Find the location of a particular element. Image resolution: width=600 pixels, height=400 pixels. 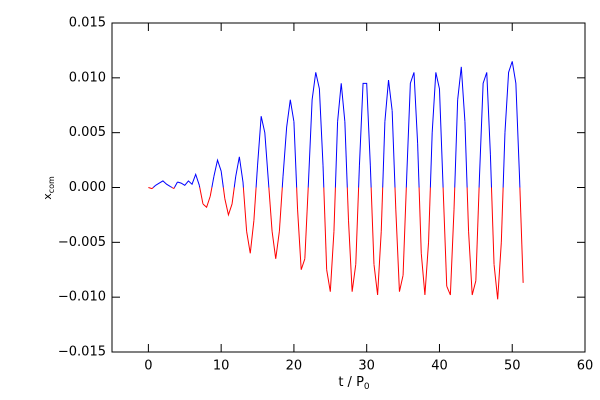

x-tick-label: 50 is located at coordinates (512, 366).